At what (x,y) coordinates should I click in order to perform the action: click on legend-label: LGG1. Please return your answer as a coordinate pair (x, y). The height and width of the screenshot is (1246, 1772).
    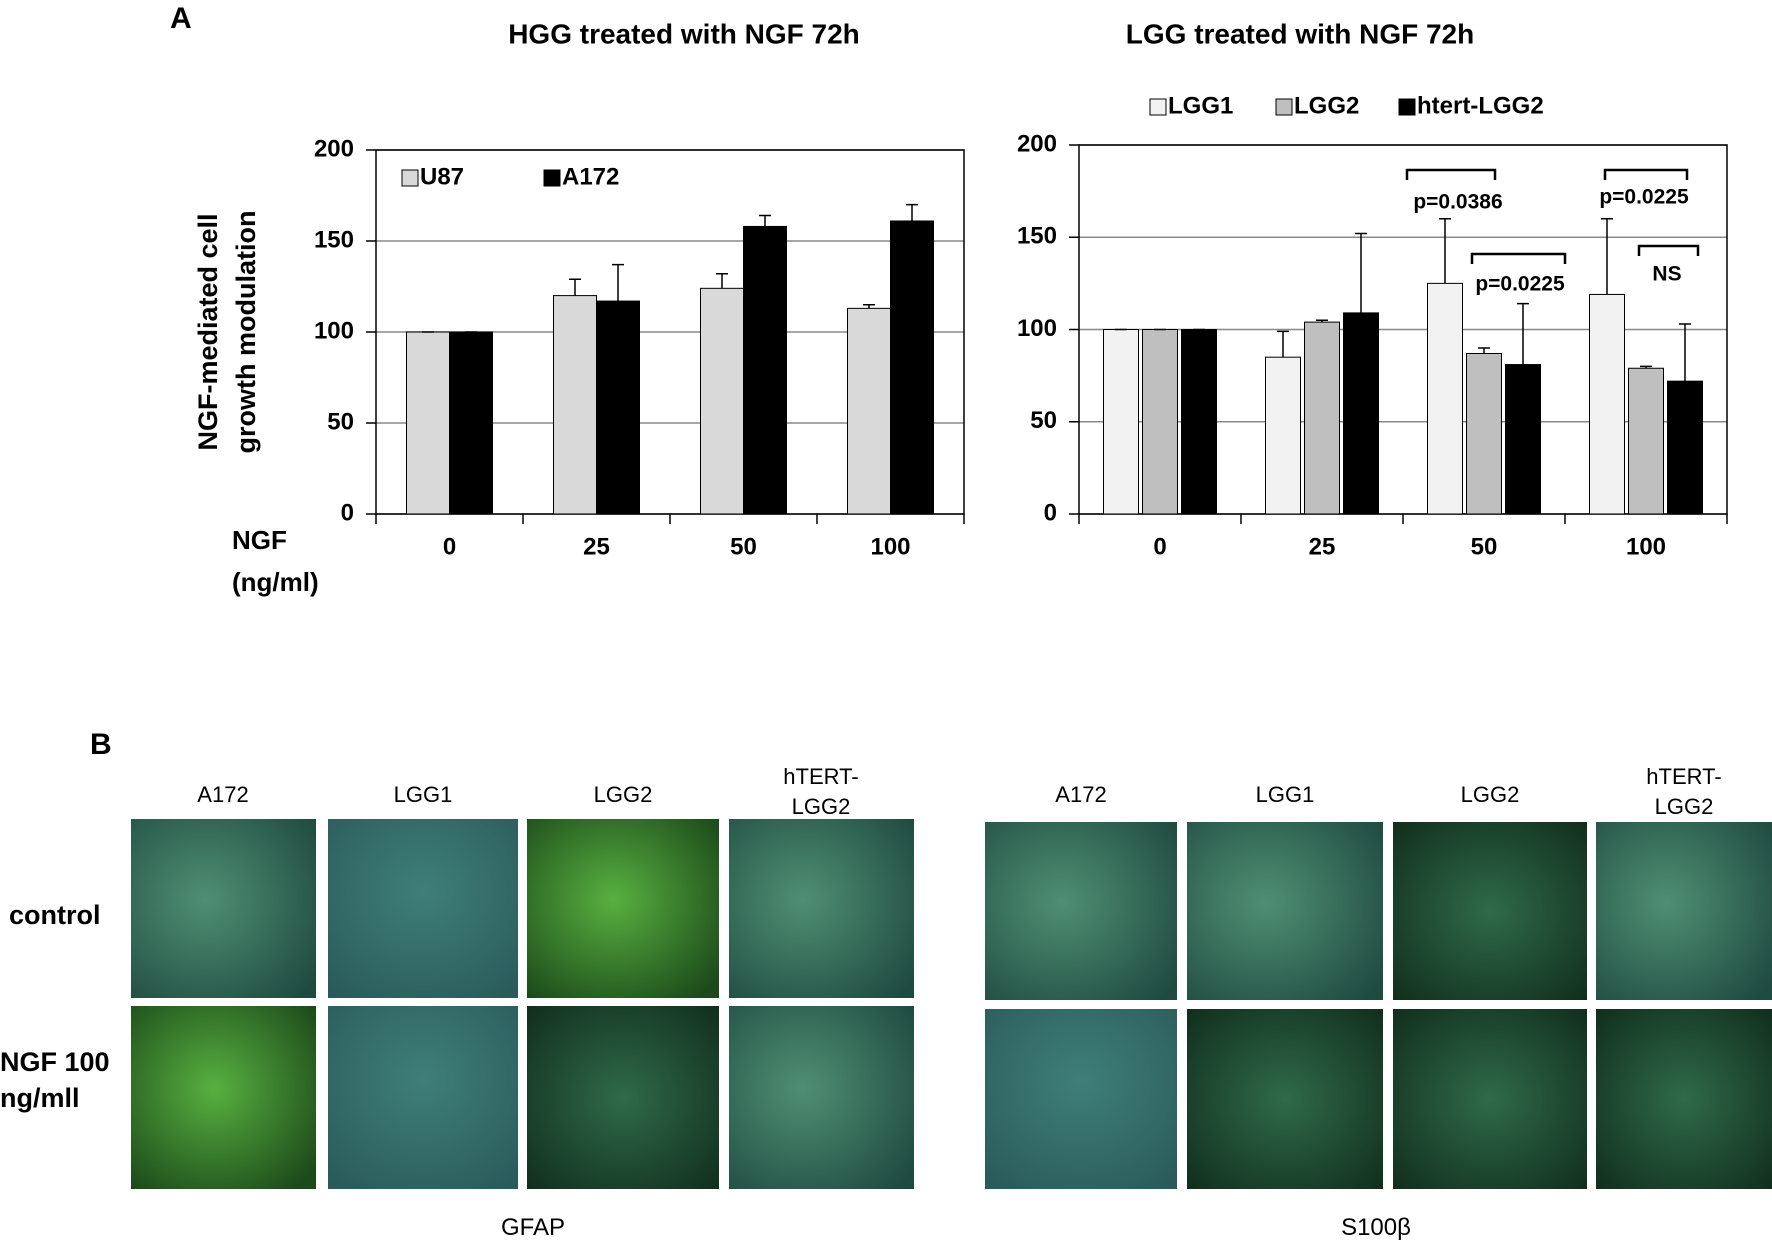
    Looking at the image, I should click on (1200, 105).